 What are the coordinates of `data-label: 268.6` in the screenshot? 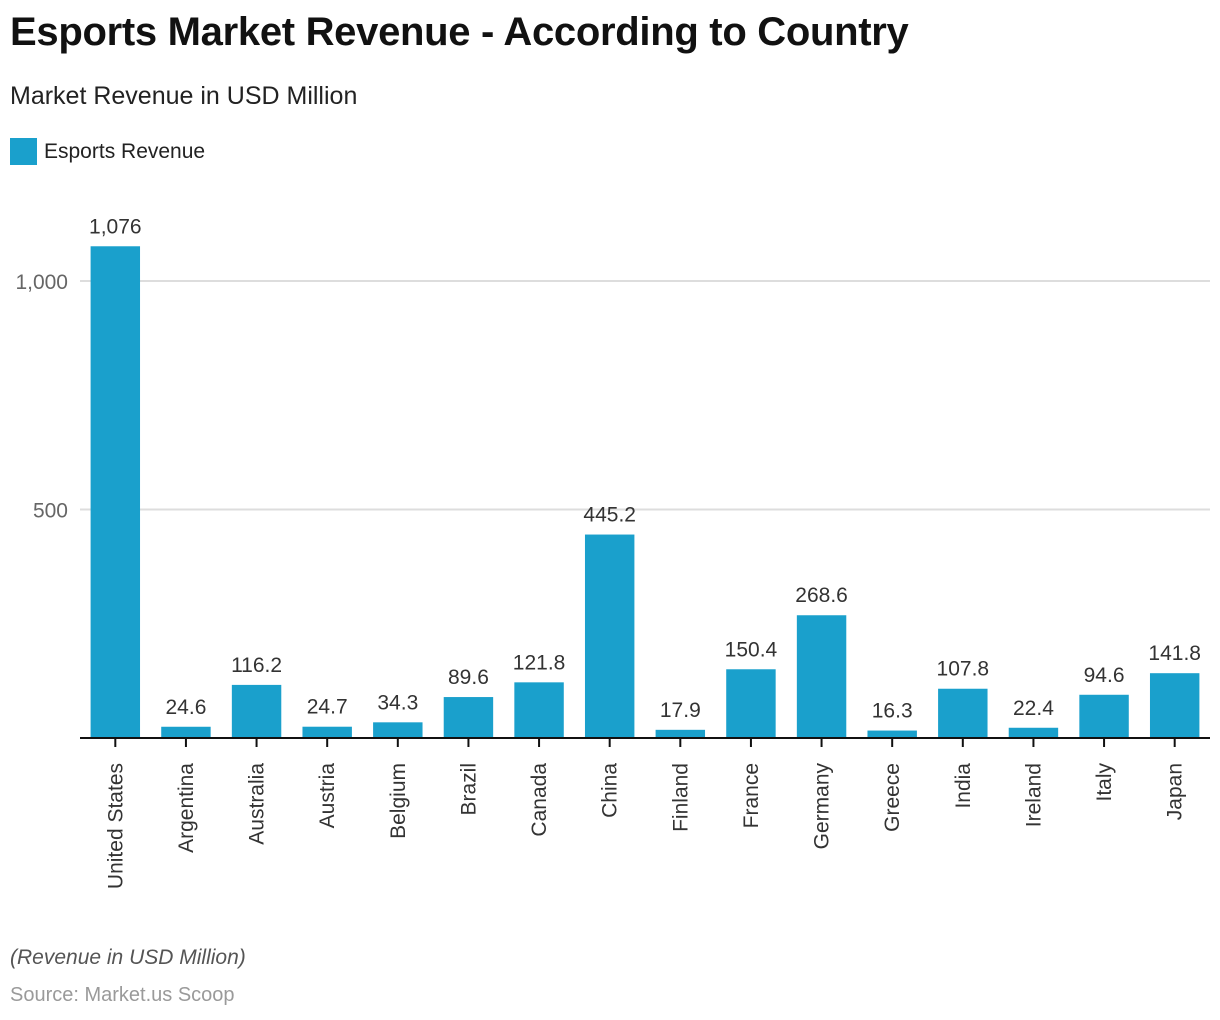 It's located at (821, 595).